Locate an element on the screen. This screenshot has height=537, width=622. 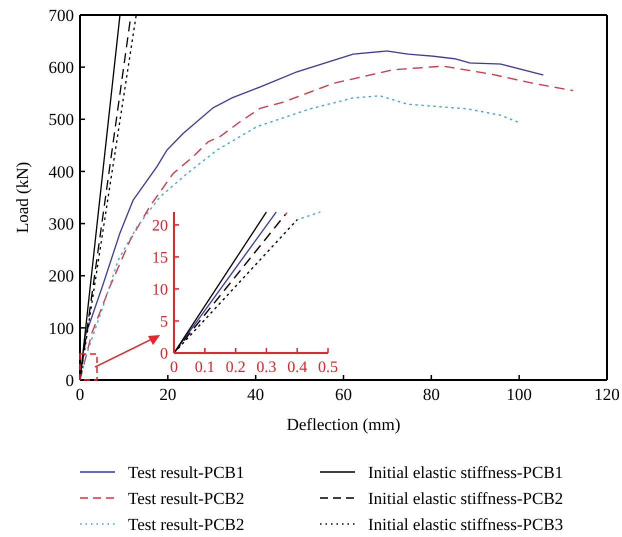
x-tick-label: 100 is located at coordinates (519, 394).